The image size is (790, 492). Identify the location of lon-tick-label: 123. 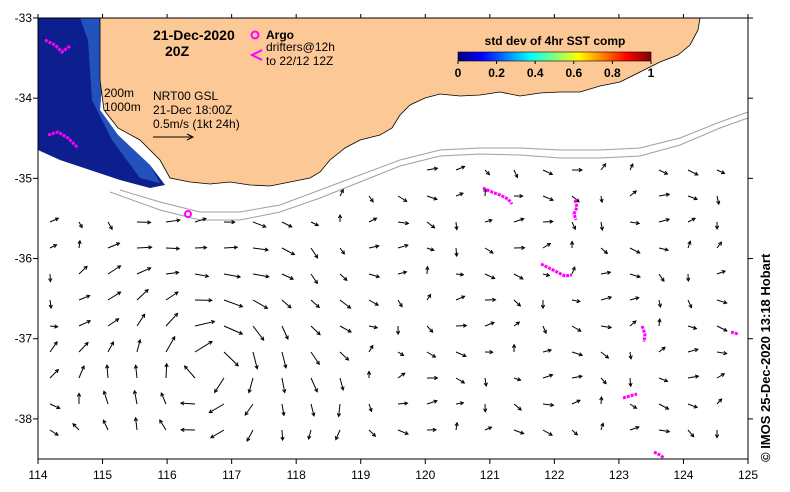
(619, 475).